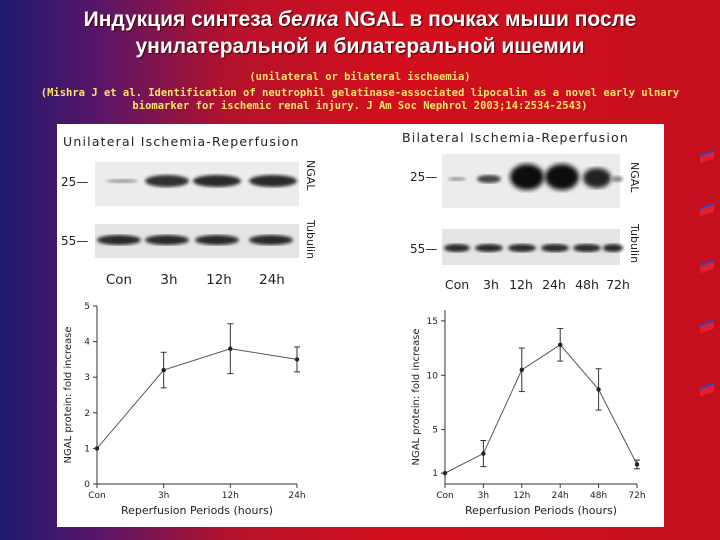 The image size is (720, 540). What do you see at coordinates (87, 414) in the screenshot?
I see `y-tick-label: 2` at bounding box center [87, 414].